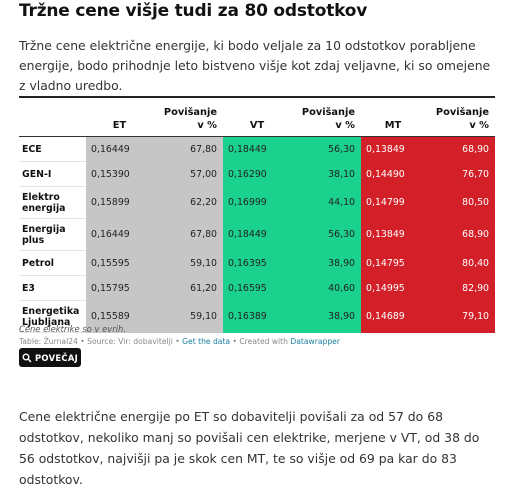 This screenshot has height=490, width=514. I want to click on column-header: VT, so click(257, 117).